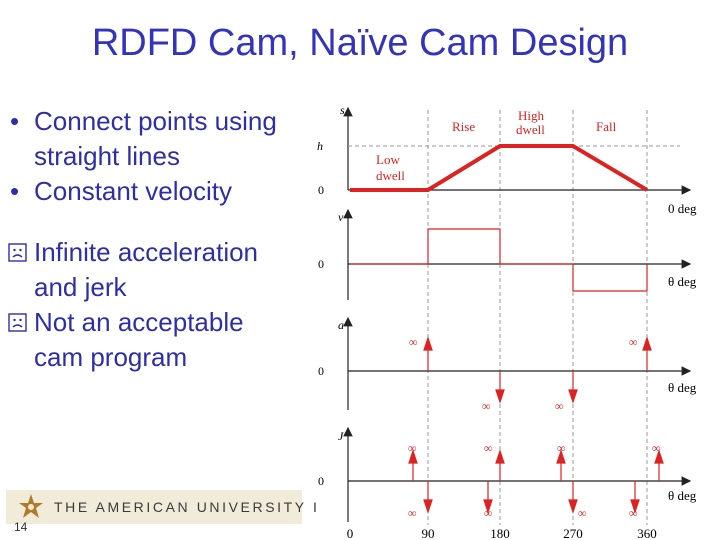 This screenshot has width=720, height=540. Describe the element at coordinates (682, 208) in the screenshot. I see `theta-label: 0 deg` at that location.